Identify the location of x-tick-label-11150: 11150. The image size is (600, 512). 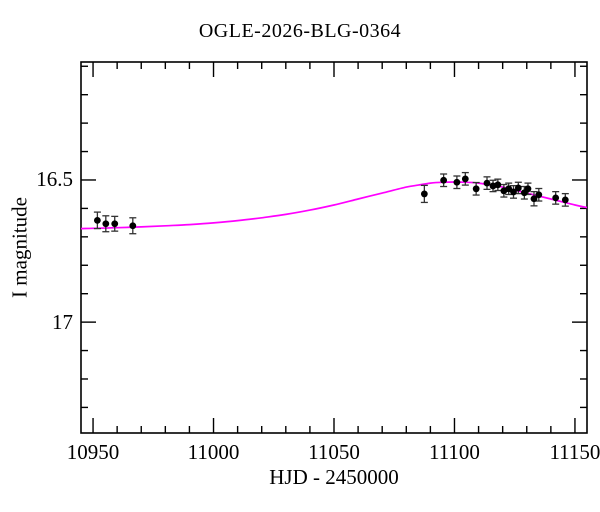
(574, 452).